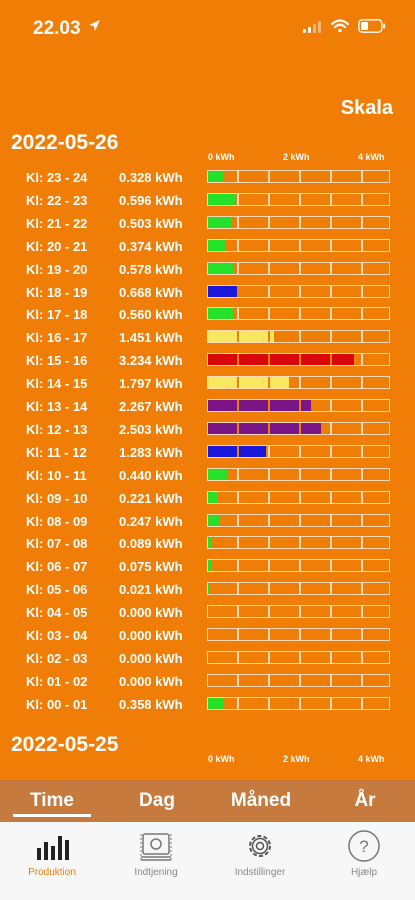  What do you see at coordinates (151, 315) in the screenshot?
I see `energy-value: 0.560 kWh` at bounding box center [151, 315].